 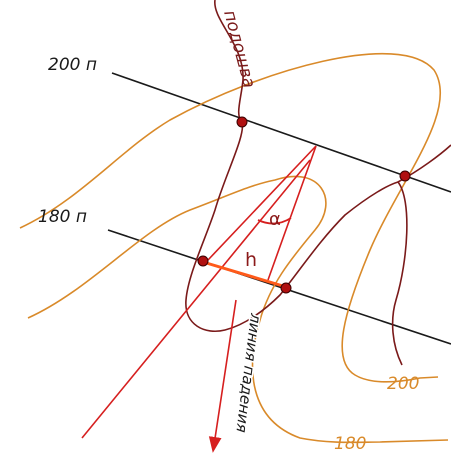 What do you see at coordinates (222, 376) in the screenshot?
I see `dip-direction-arrow` at bounding box center [222, 376].